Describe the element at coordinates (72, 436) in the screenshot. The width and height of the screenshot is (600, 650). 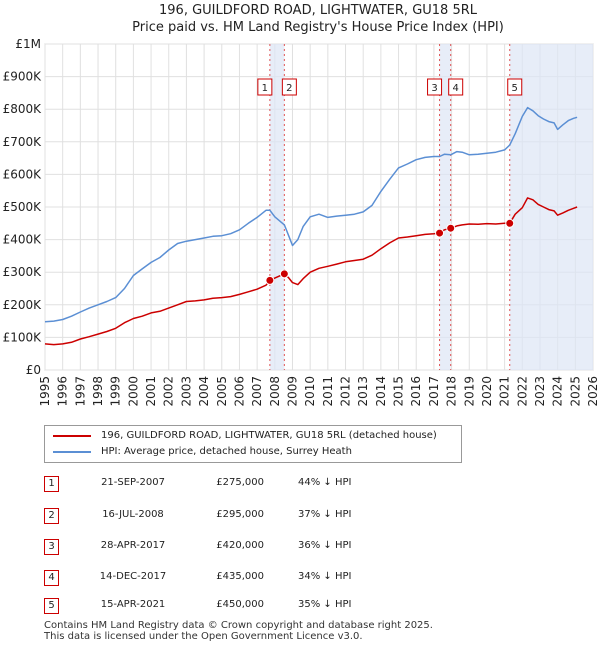
I see `legend-swatch-property` at that location.